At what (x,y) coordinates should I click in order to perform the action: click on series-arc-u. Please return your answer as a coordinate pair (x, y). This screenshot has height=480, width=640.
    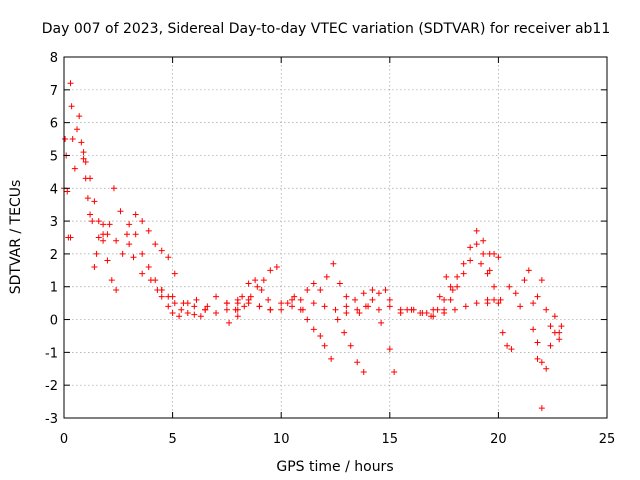
    Looking at the image, I should click on (499, 324).